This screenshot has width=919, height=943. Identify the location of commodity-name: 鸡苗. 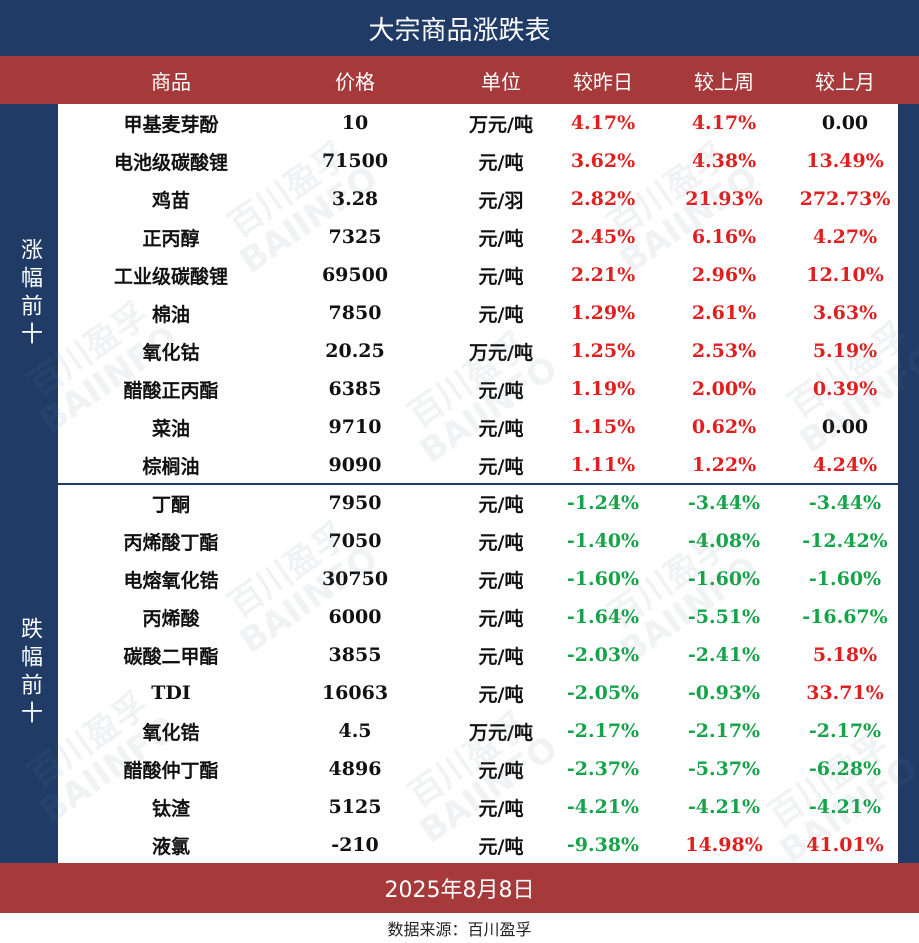
(170, 200).